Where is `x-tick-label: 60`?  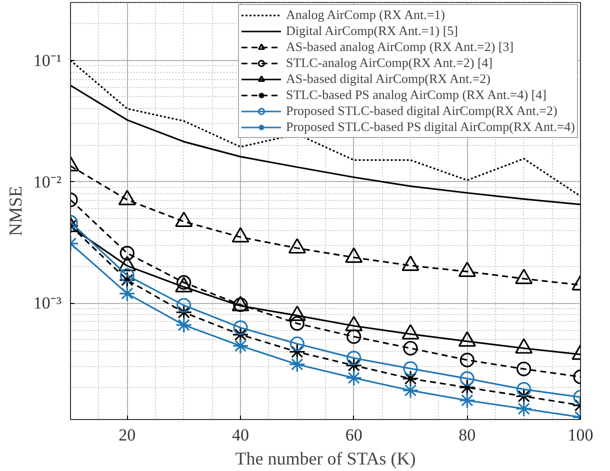 x-tick-label: 60 is located at coordinates (353, 435).